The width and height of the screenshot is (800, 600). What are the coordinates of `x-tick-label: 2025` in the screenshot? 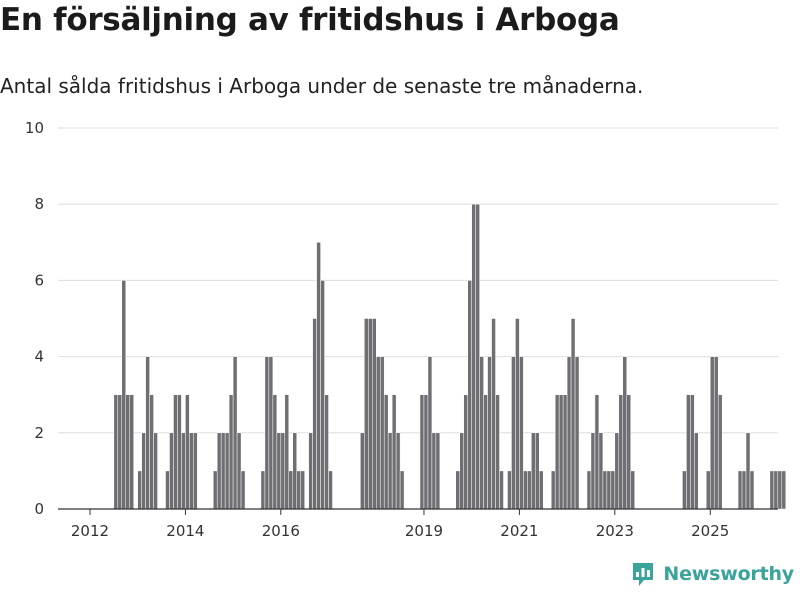 It's located at (710, 531).